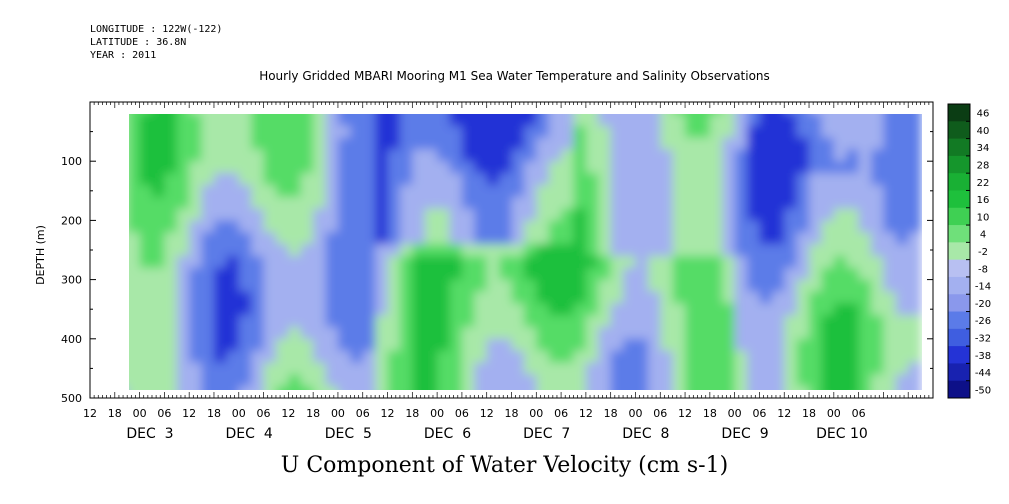  I want to click on colorbar-label: -26, so click(983, 321).